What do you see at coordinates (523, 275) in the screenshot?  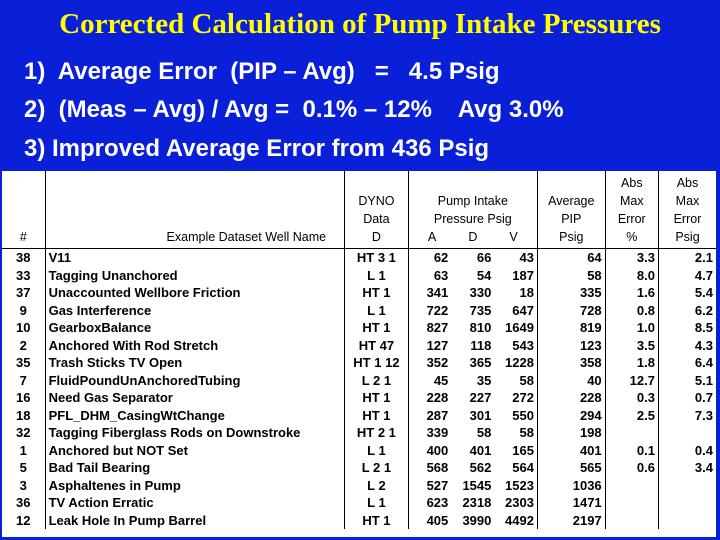 I see `cell-pip-v: 187` at bounding box center [523, 275].